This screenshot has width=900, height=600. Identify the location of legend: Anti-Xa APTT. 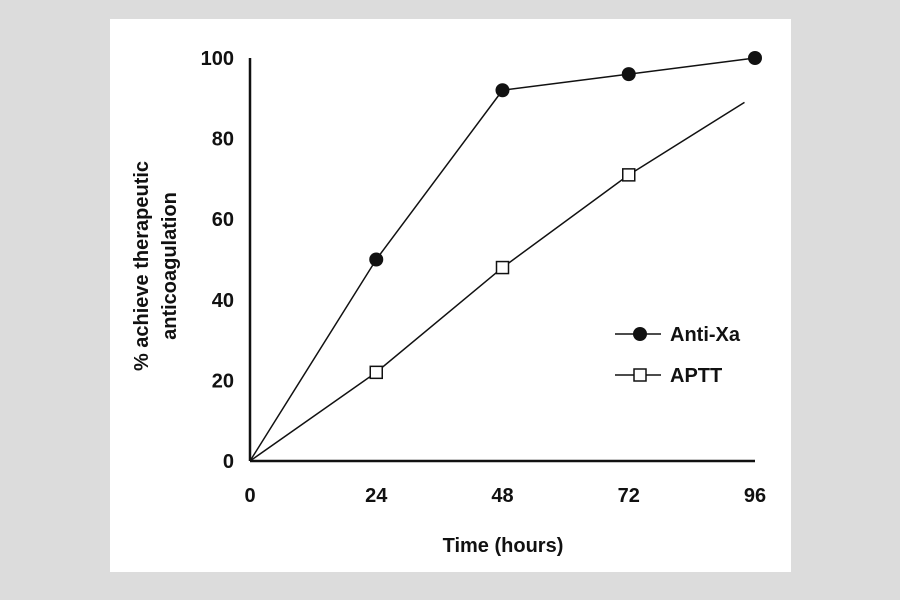
(678, 355).